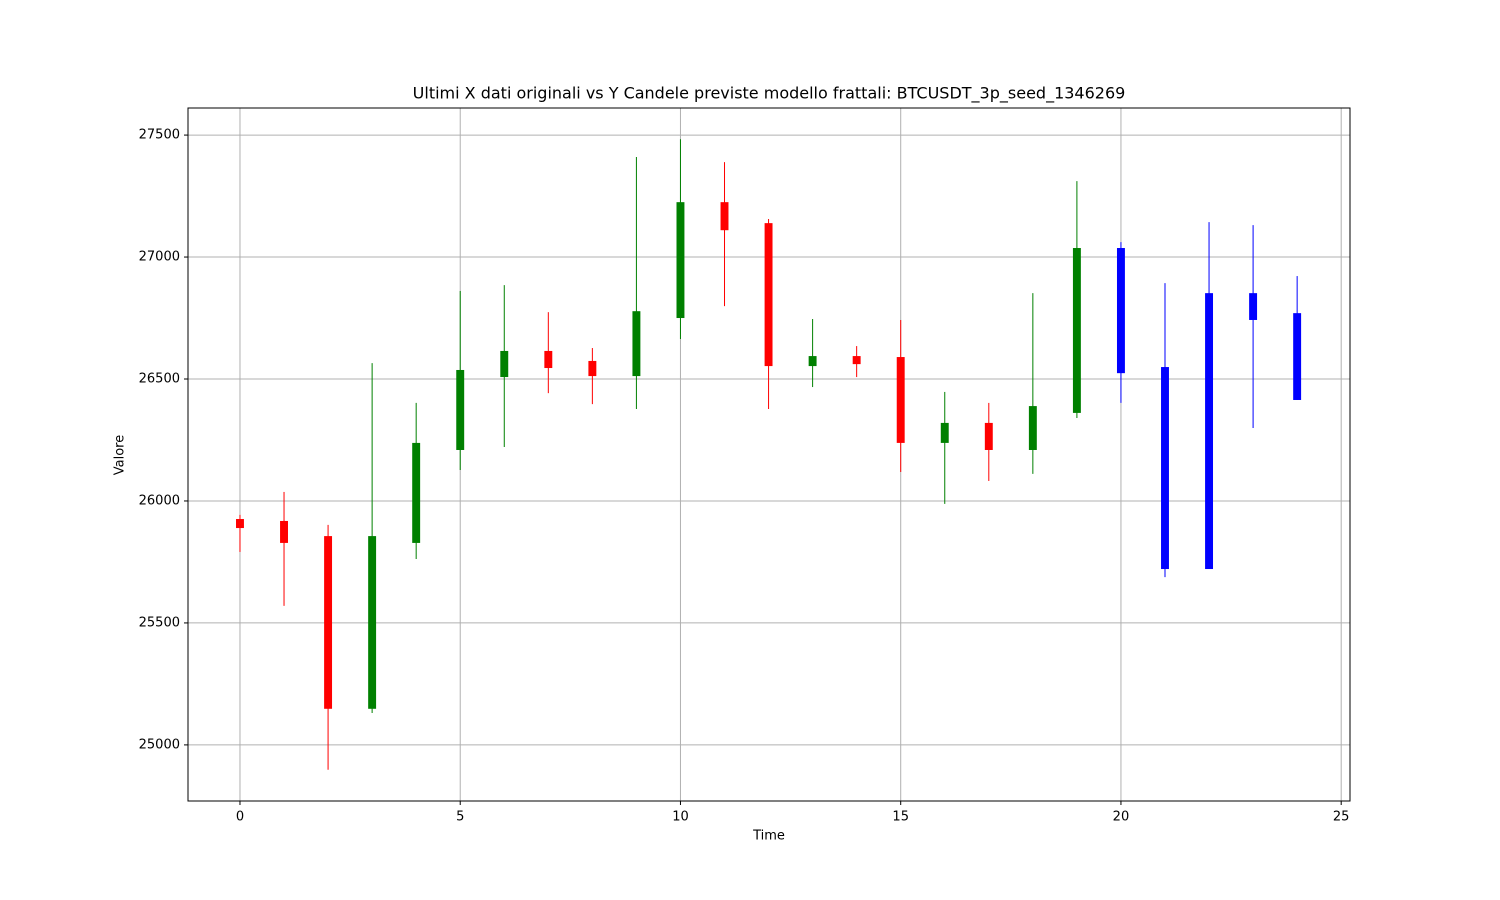 This screenshot has width=1500, height=900. I want to click on x-tick-label: 0, so click(240, 817).